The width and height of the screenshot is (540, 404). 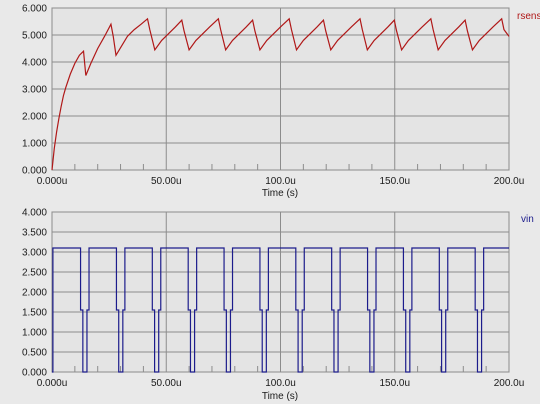 I want to click on bottom-x-tick-label: 50.00u, so click(x=166, y=383).